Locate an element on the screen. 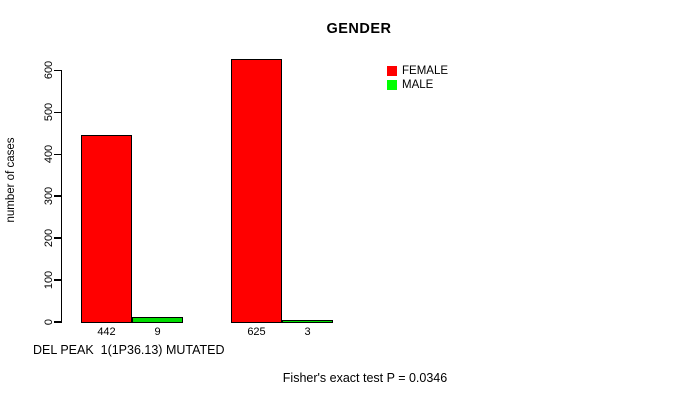 The image size is (690, 400). legend-item-male: MALE is located at coordinates (417, 85).